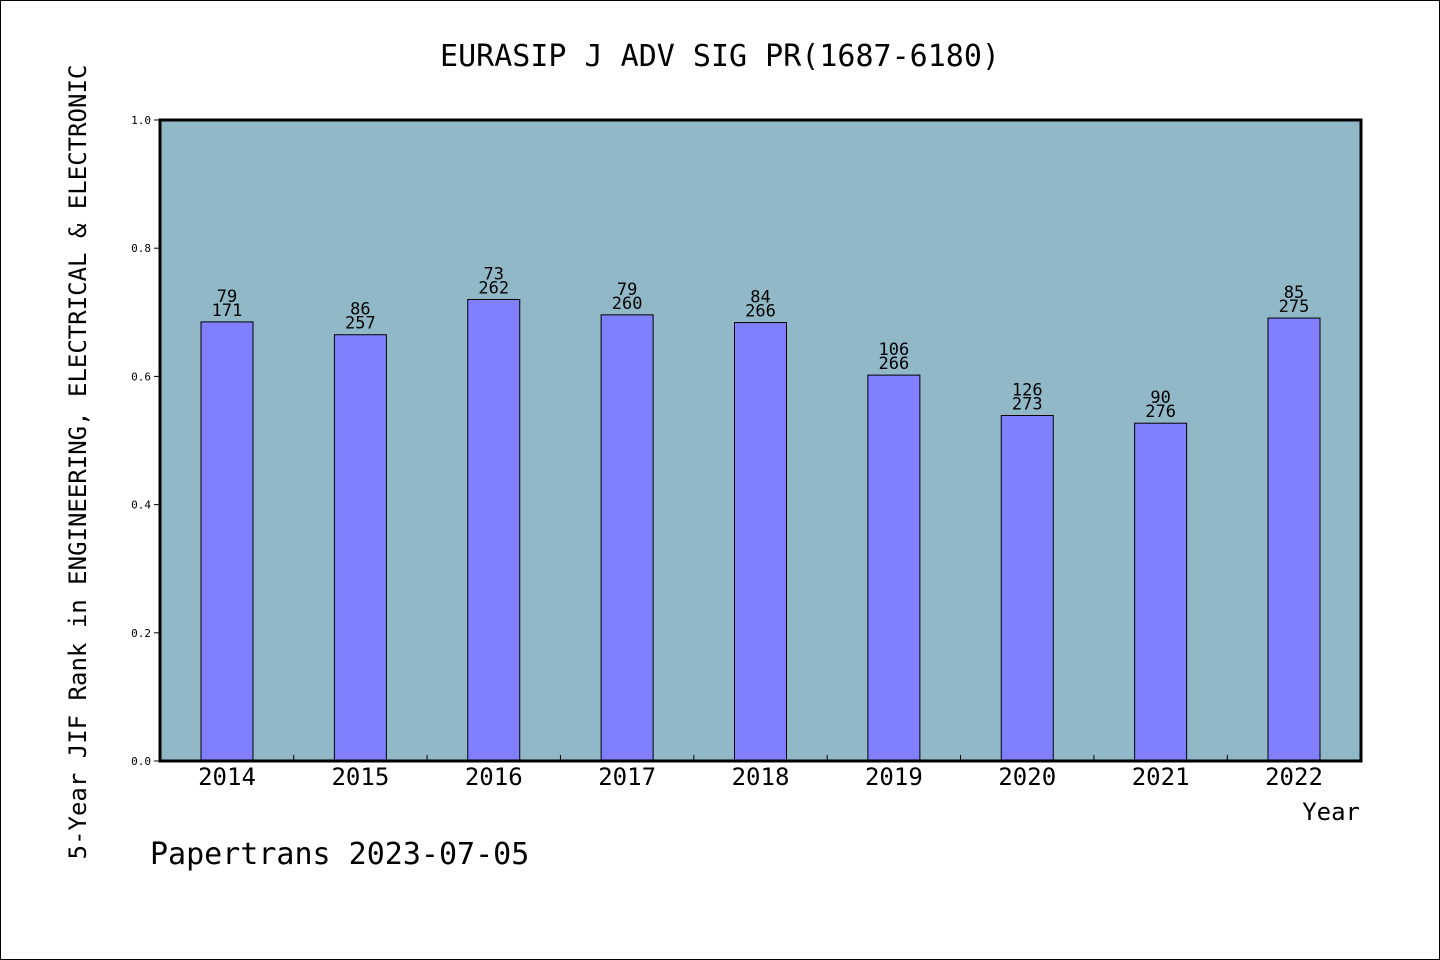 Image resolution: width=1440 pixels, height=960 pixels. What do you see at coordinates (360, 310) in the screenshot?
I see `bar-rank-label: 86` at bounding box center [360, 310].